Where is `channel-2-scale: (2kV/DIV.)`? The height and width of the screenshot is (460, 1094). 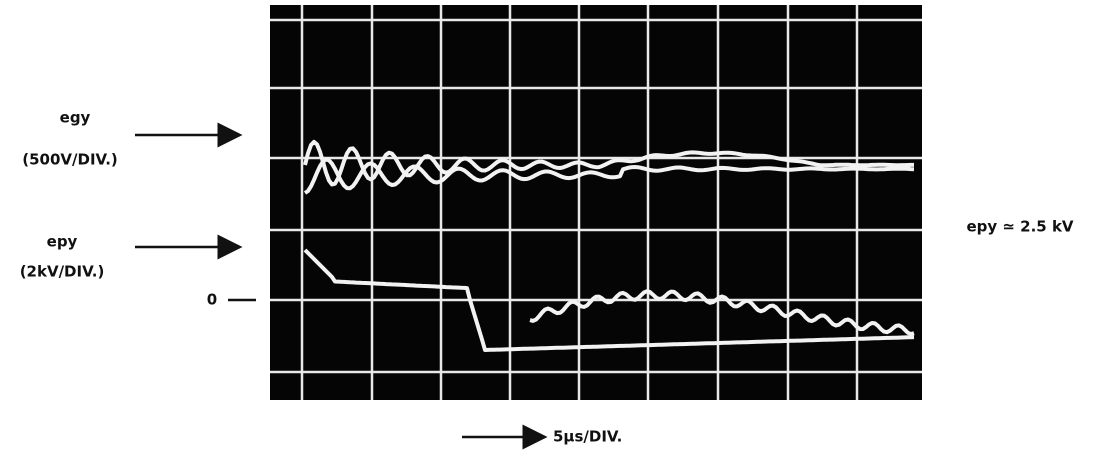
channel-2-scale: (2kV/DIV.) is located at coordinates (62, 272).